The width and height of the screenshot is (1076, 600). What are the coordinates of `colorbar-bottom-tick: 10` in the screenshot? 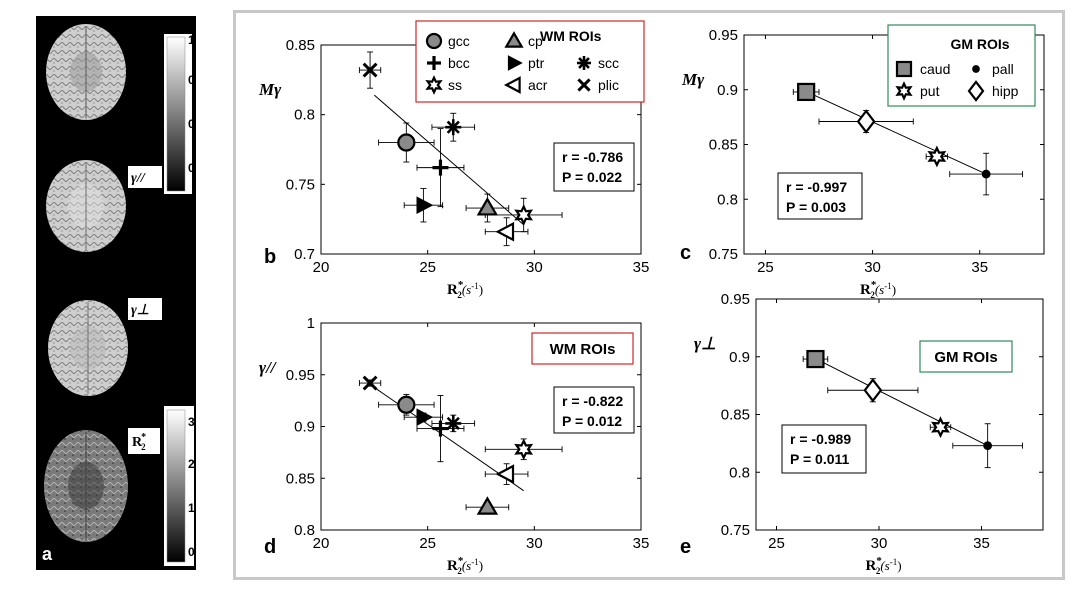 It's located at (192, 508).